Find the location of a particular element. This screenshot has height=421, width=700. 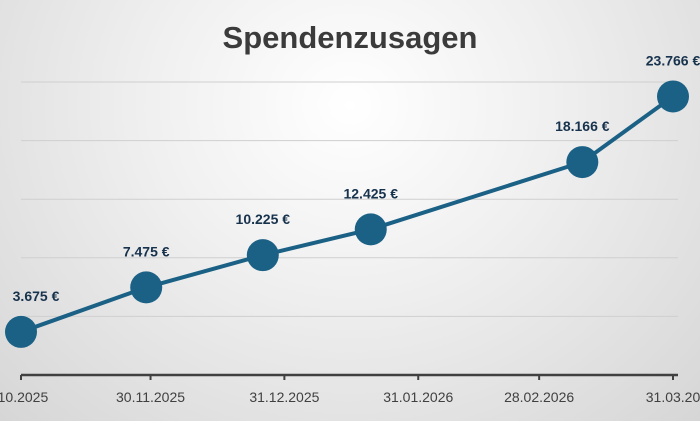

x-tick-label: 28.02.2026 is located at coordinates (539, 397).